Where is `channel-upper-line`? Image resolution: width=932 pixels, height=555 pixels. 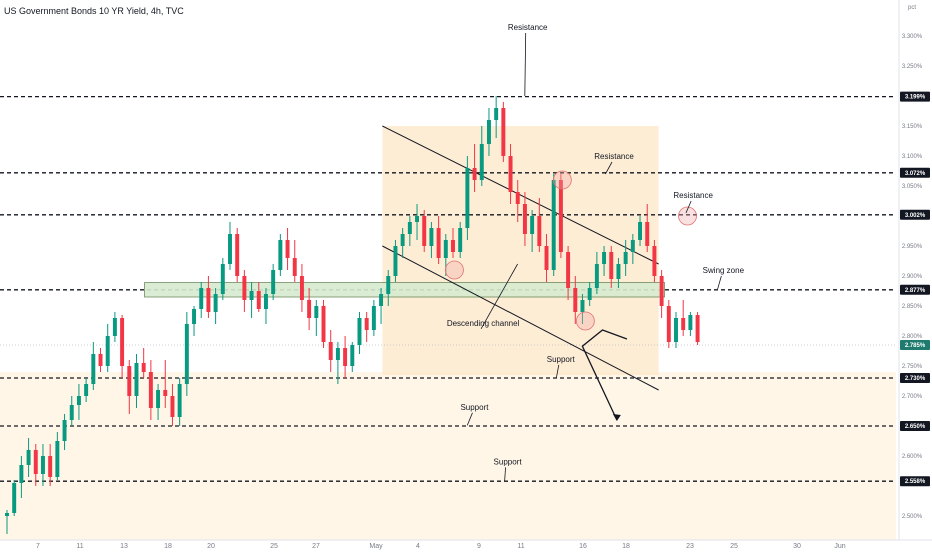
channel-upper-line is located at coordinates (520, 195).